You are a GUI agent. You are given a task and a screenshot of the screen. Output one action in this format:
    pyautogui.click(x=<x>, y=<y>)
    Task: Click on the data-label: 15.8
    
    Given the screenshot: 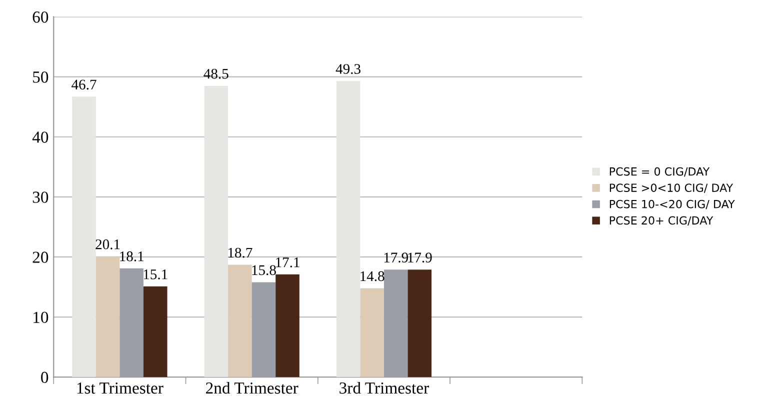 What is the action you would take?
    pyautogui.click(x=264, y=270)
    